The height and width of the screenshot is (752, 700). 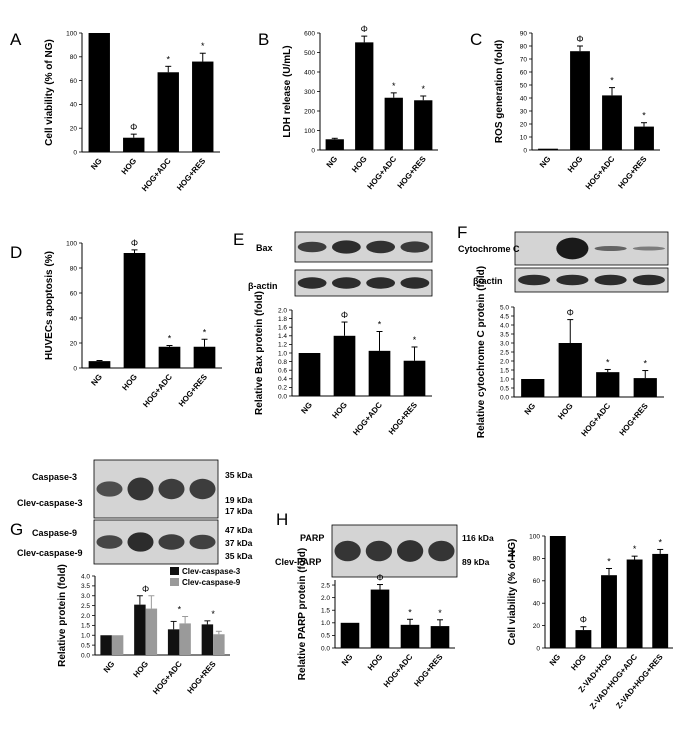 I want to click on blot-label-g: Clev-caspase-9, so click(x=50, y=553).